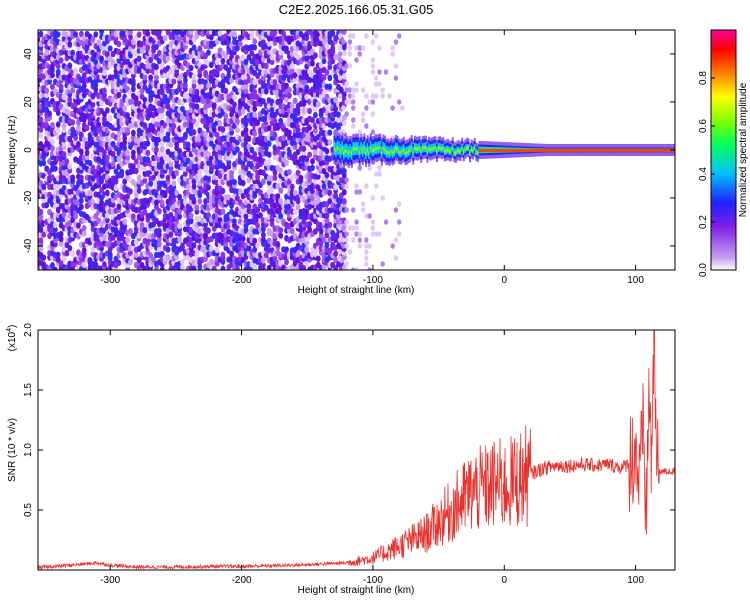 The width and height of the screenshot is (750, 600). I want to click on colorbar-tick-label: 0.8, so click(703, 78).